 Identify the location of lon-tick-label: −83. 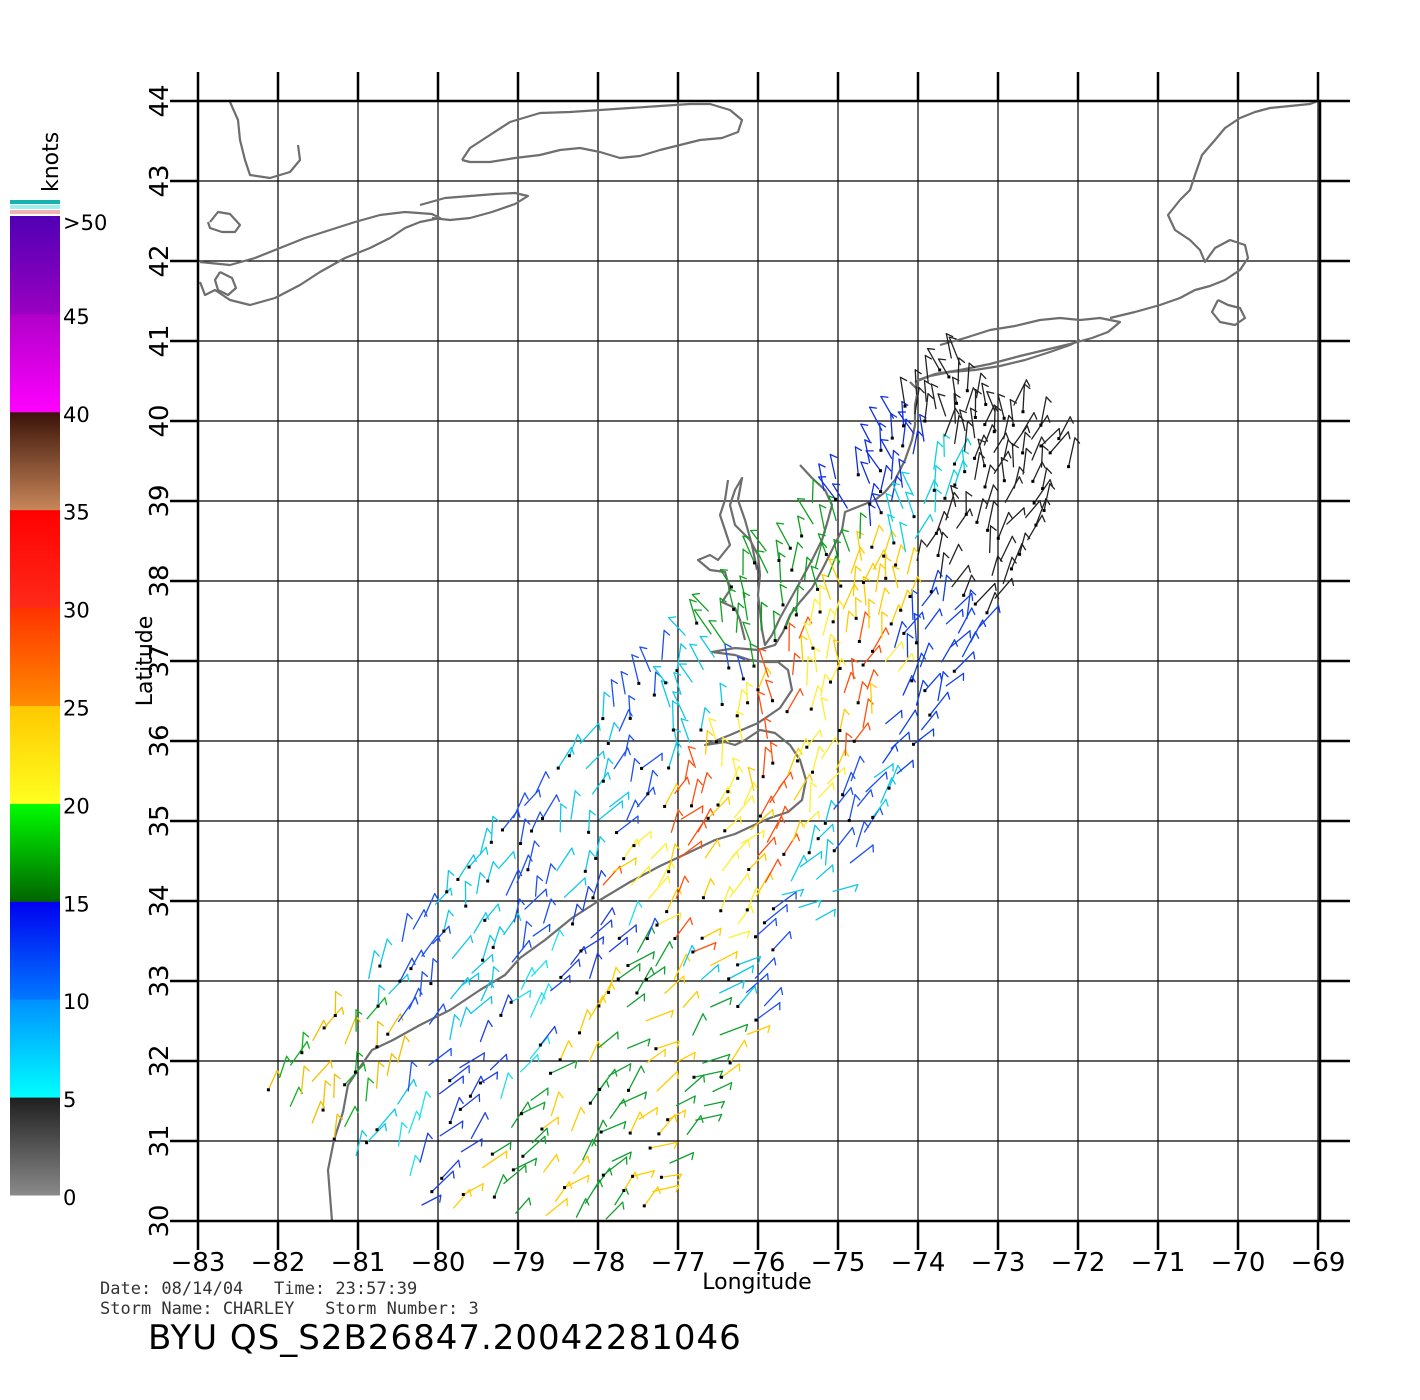
(198, 1263).